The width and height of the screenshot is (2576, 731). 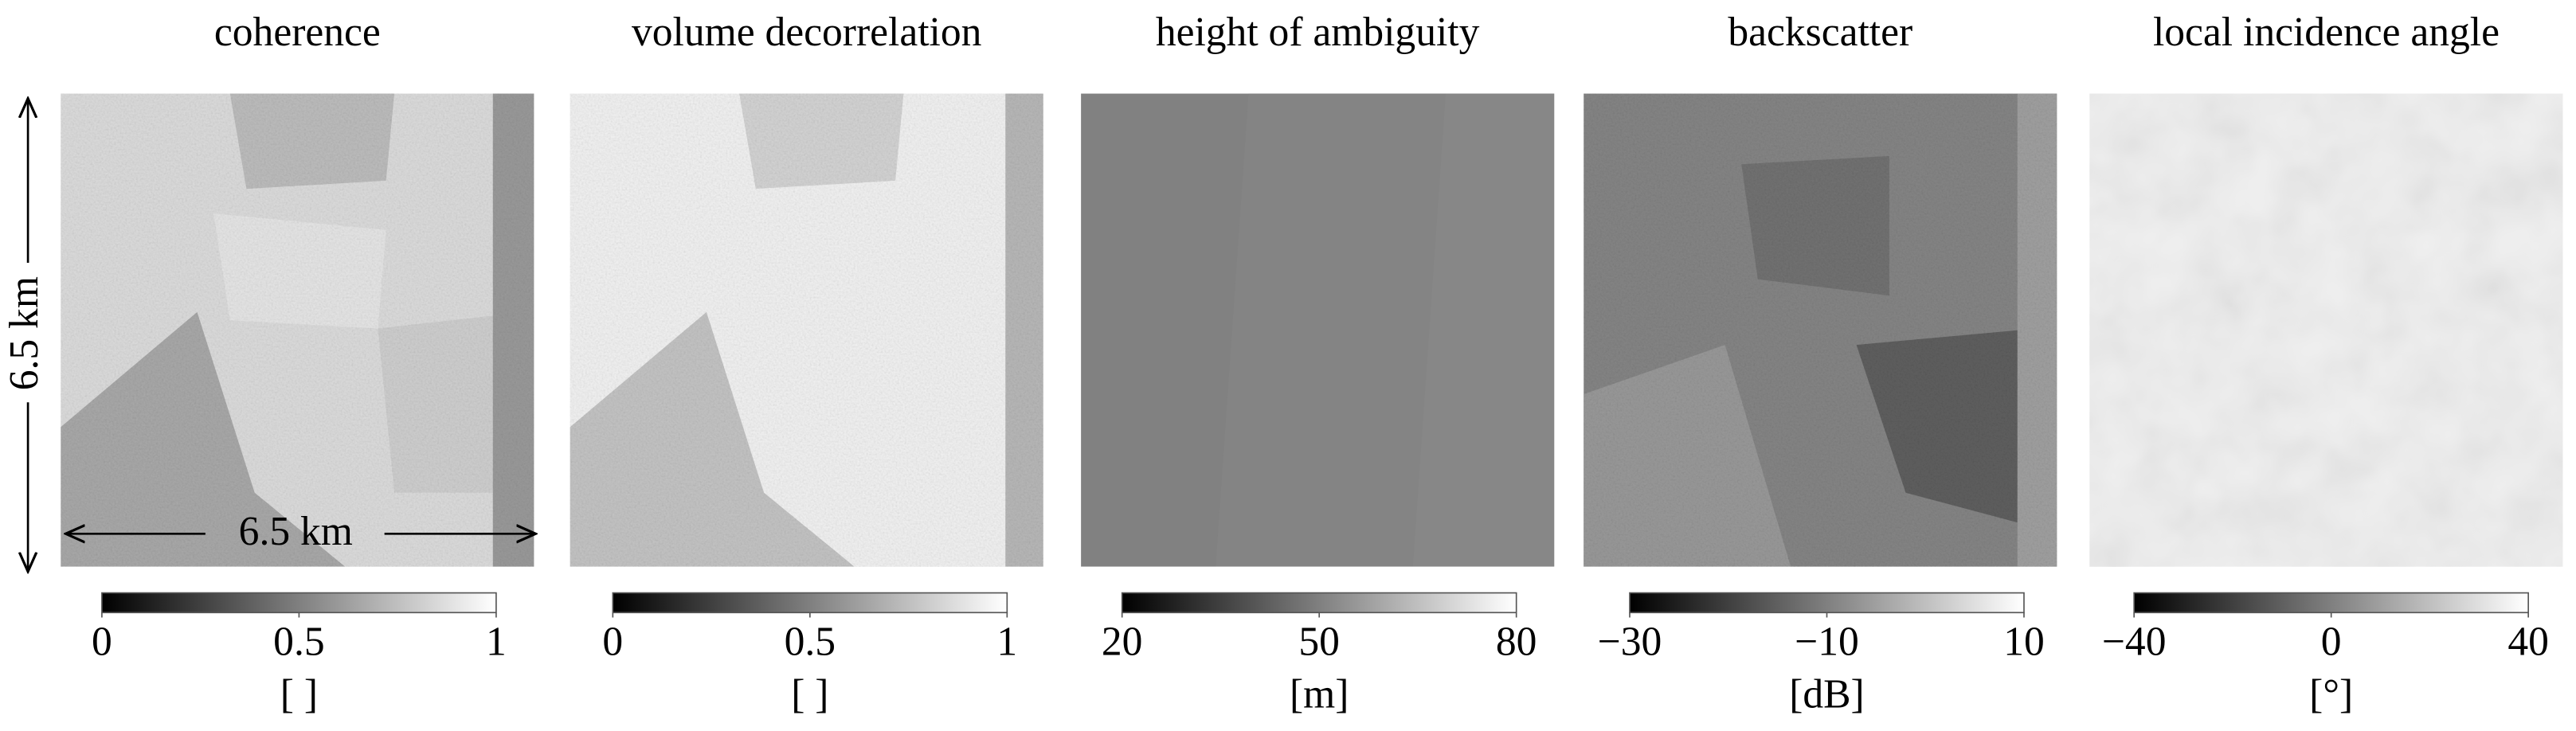 What do you see at coordinates (1827, 641) in the screenshot?
I see `colorbar-tick-label: −10` at bounding box center [1827, 641].